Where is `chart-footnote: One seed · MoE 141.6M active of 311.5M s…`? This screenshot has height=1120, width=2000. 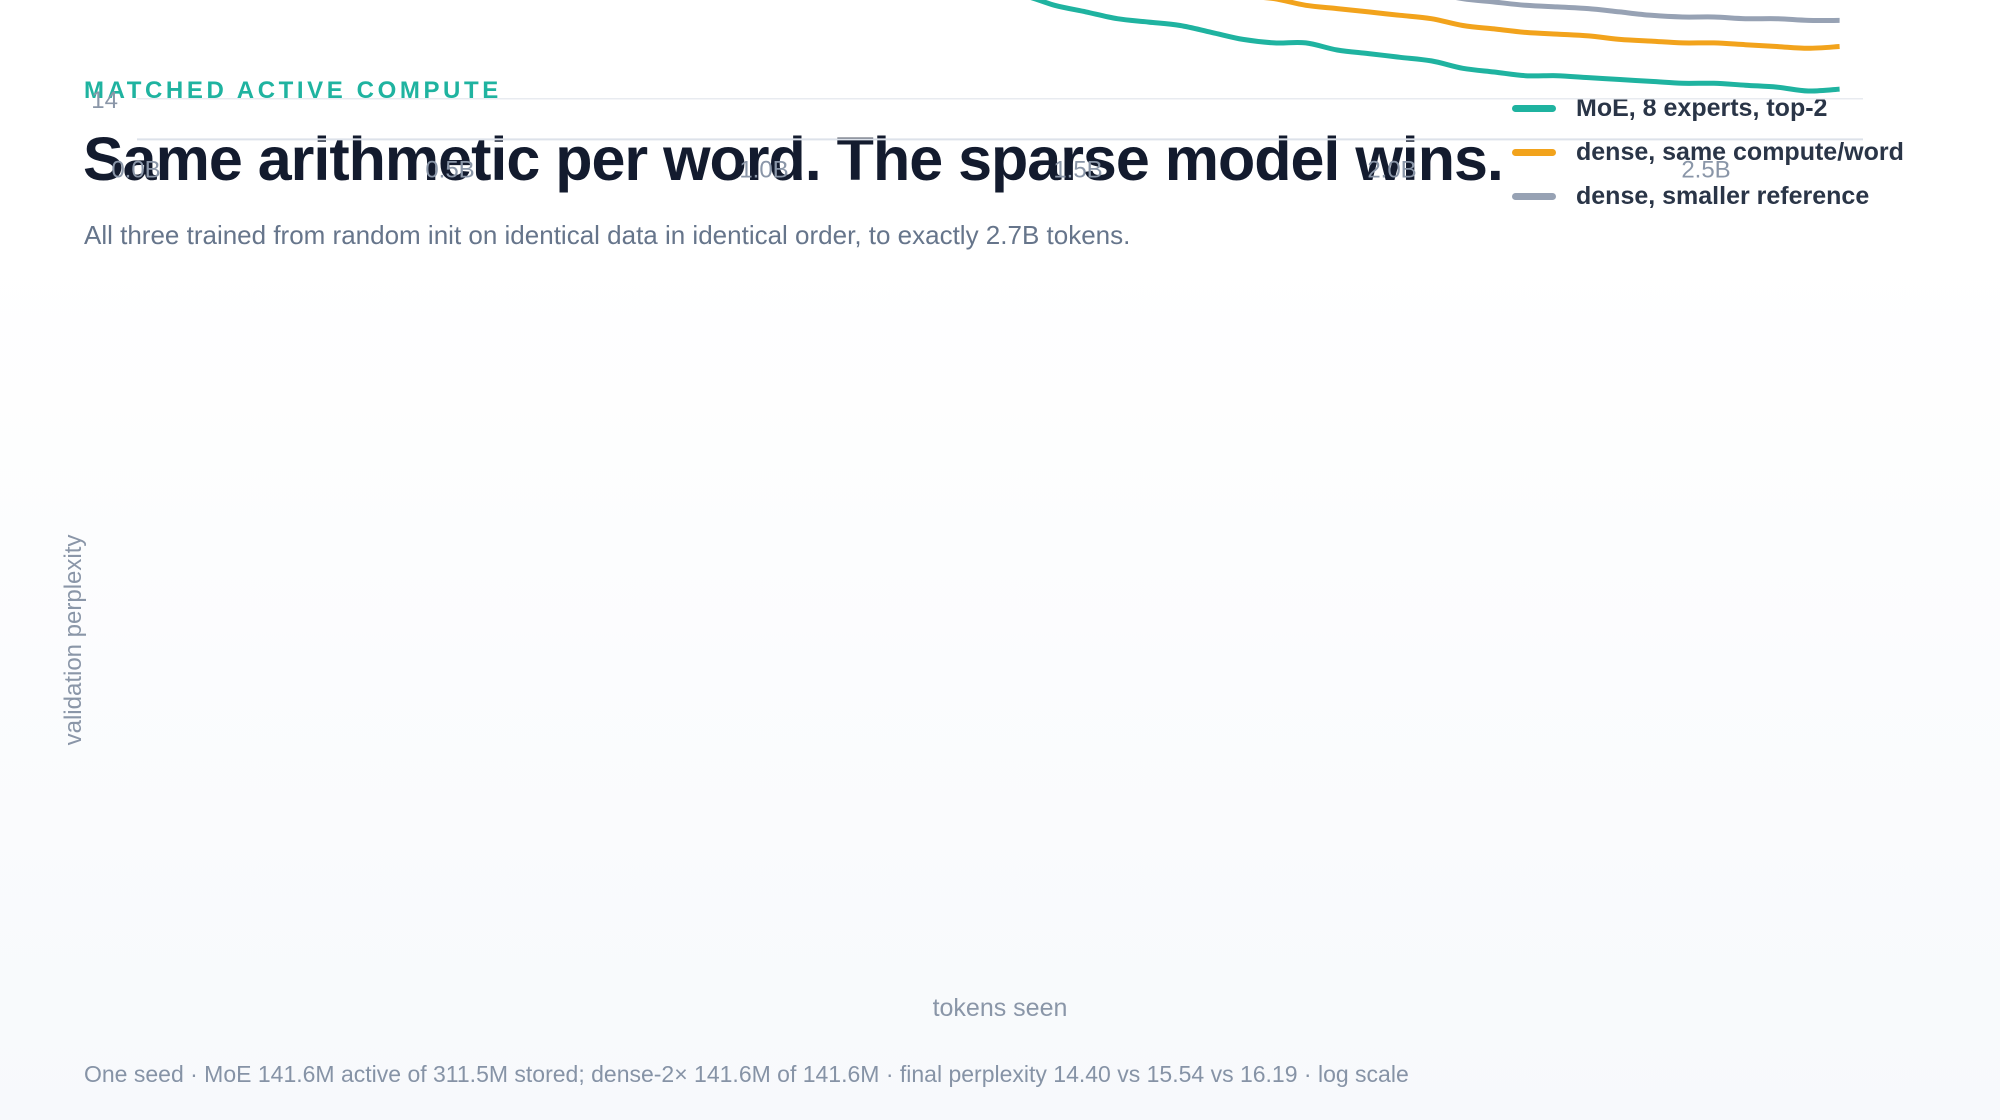
chart-footnote: One seed · MoE 141.6M active of 311.5M s… is located at coordinates (746, 1074).